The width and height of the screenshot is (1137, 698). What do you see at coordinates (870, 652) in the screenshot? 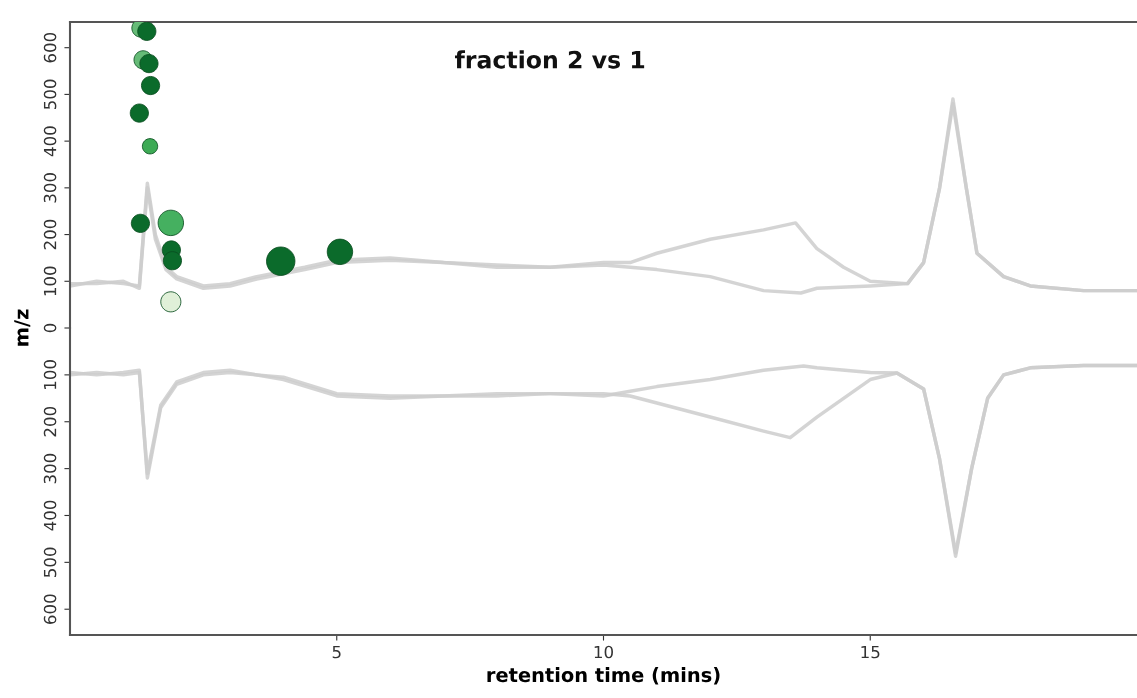
I see `x-tick-label: 15` at bounding box center [870, 652].